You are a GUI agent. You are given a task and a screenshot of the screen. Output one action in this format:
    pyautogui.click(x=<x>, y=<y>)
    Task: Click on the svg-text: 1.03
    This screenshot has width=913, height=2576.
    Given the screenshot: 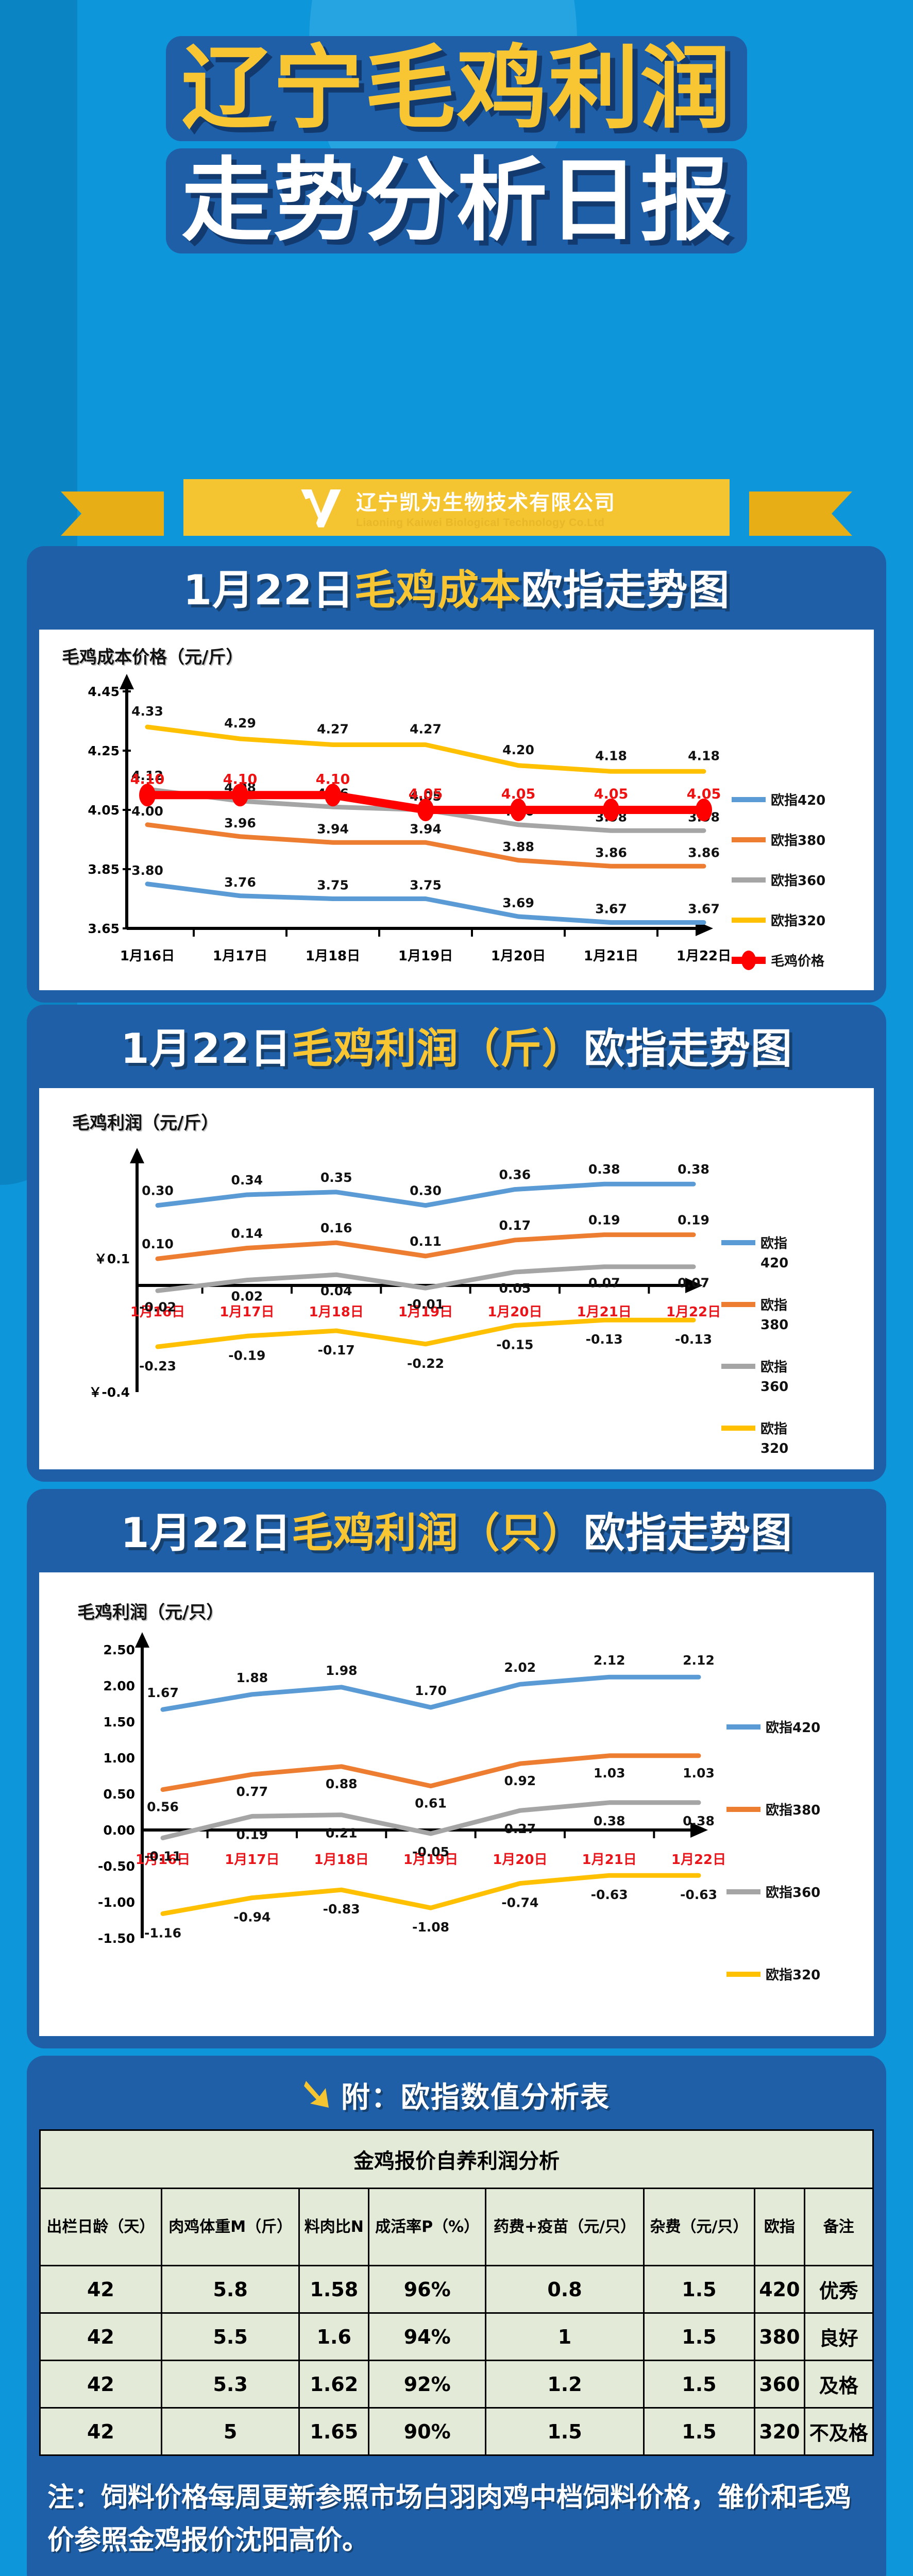 What is the action you would take?
    pyautogui.click(x=699, y=1773)
    